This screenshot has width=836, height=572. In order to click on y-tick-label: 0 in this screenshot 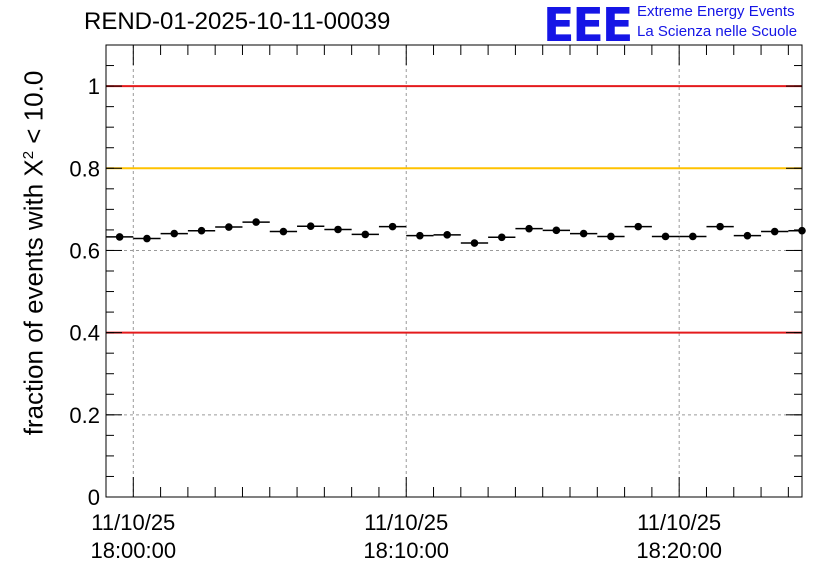, I will do `click(94, 497)`.